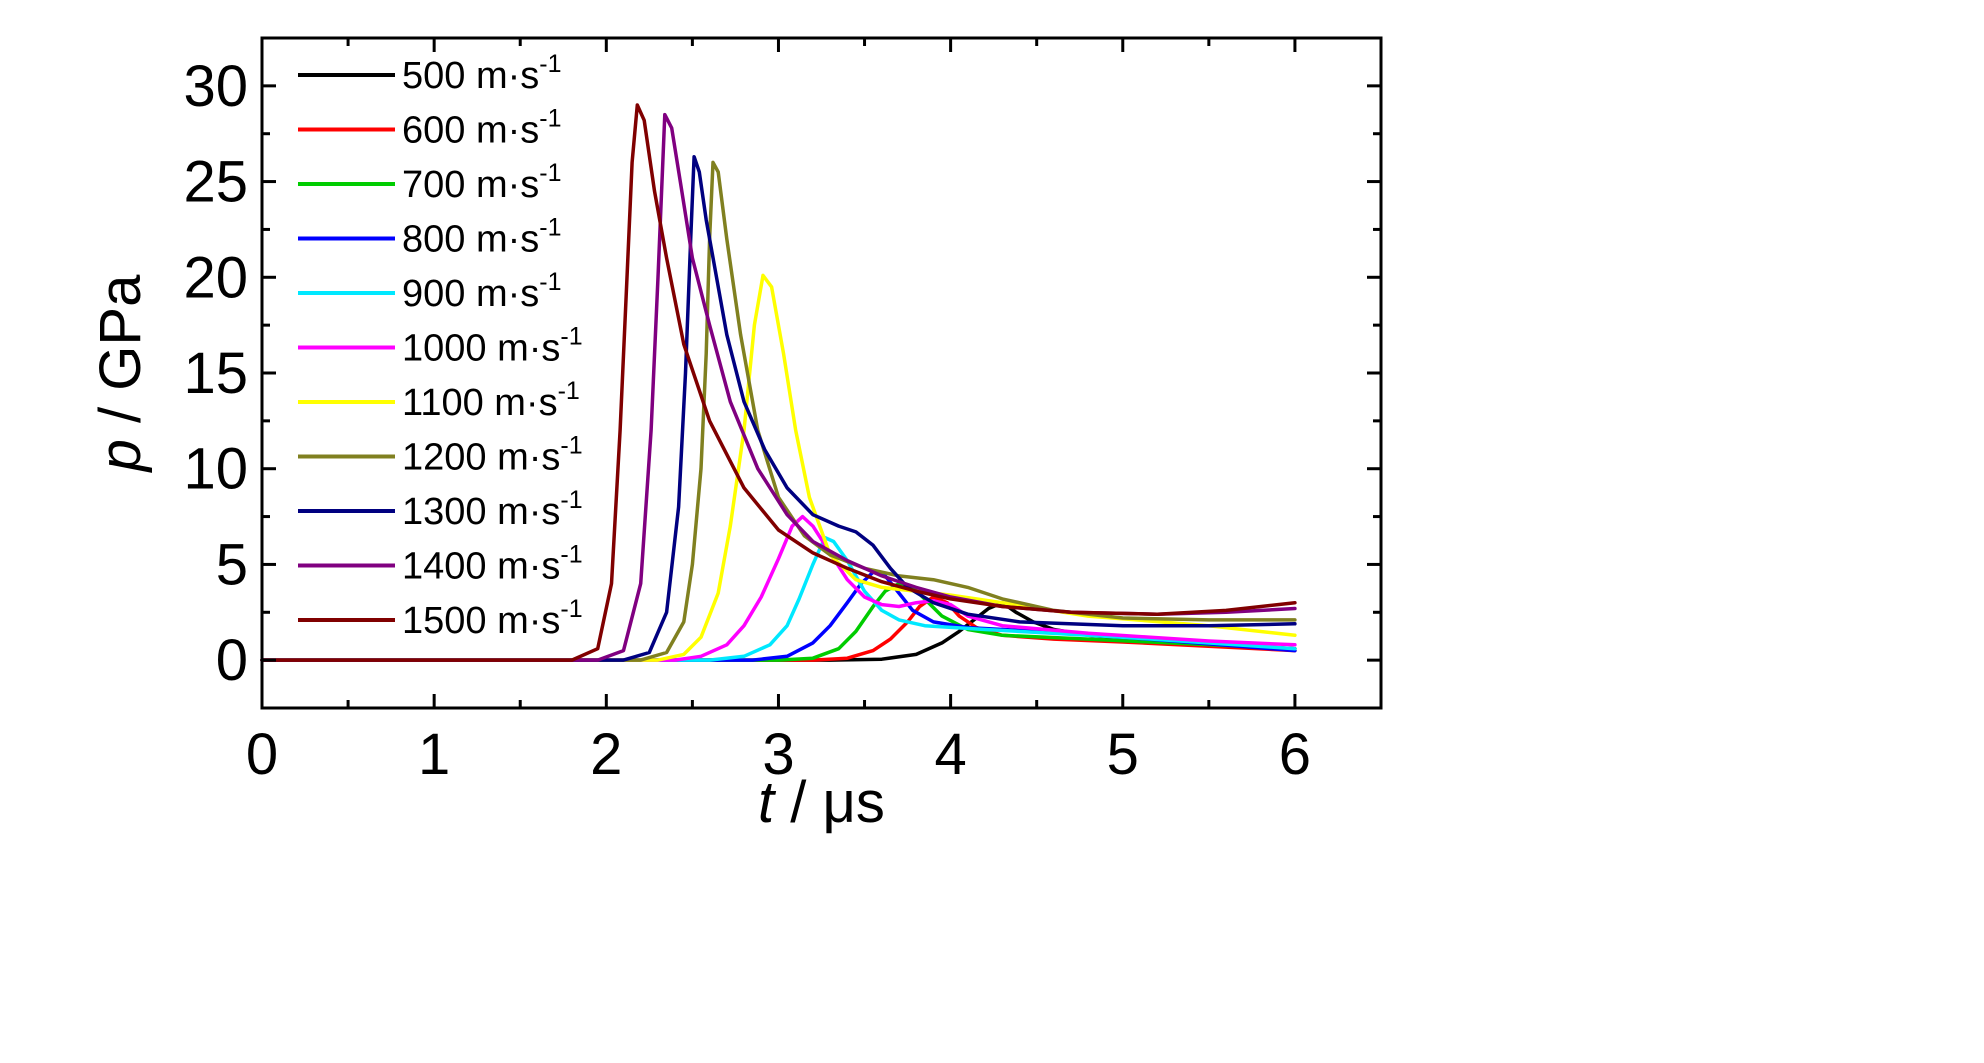 Image resolution: width=1984 pixels, height=1063 pixels. What do you see at coordinates (481, 512) in the screenshot?
I see `legend-value: 1300 m·s` at bounding box center [481, 512].